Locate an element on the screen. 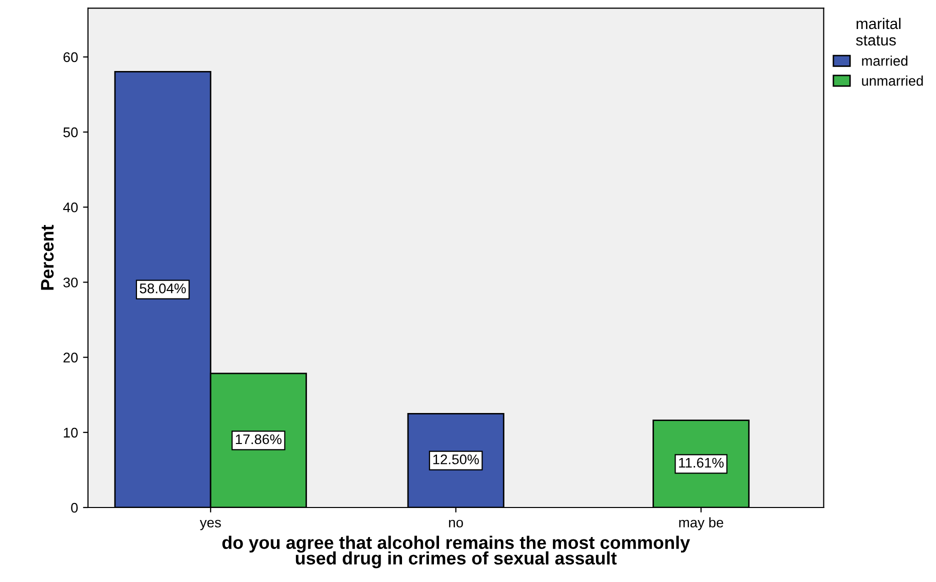 The height and width of the screenshot is (582, 936). legend-title: marital status is located at coordinates (878, 32).